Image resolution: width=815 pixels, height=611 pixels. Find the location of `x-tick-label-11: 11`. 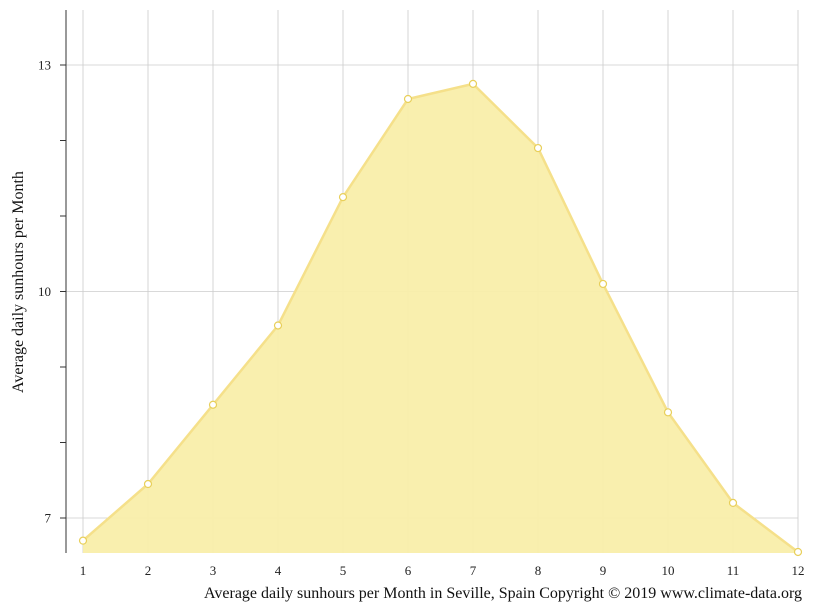

x-tick-label-11: 11 is located at coordinates (733, 570).